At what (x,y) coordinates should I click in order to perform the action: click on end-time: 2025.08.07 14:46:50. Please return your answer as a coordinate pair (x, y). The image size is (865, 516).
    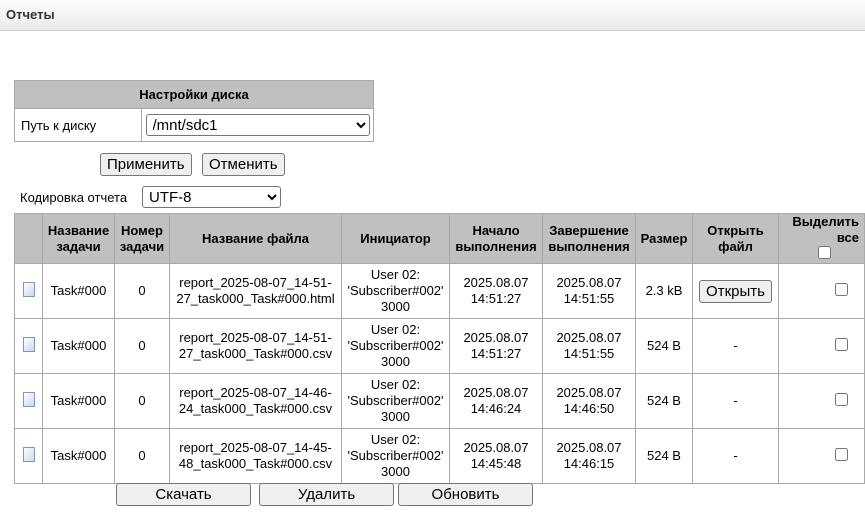
    Looking at the image, I should click on (589, 401).